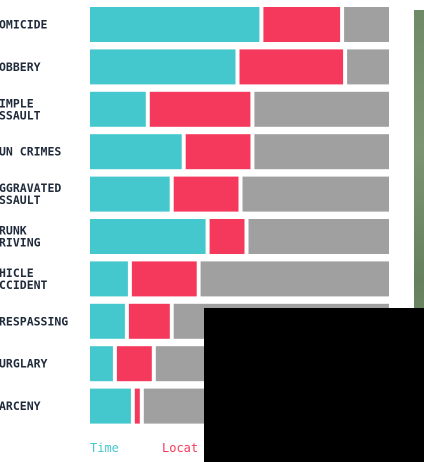 Image resolution: width=424 pixels, height=462 pixels. I want to click on map-image-edge, so click(419, 236).